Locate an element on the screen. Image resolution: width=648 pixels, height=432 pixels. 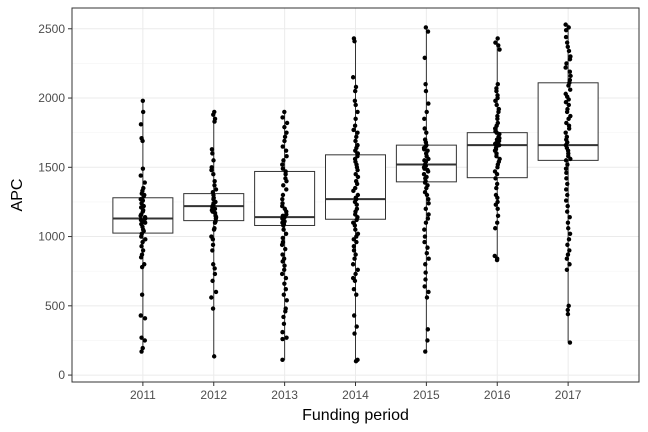
y-tick-label: 500 is located at coordinates (55, 306).